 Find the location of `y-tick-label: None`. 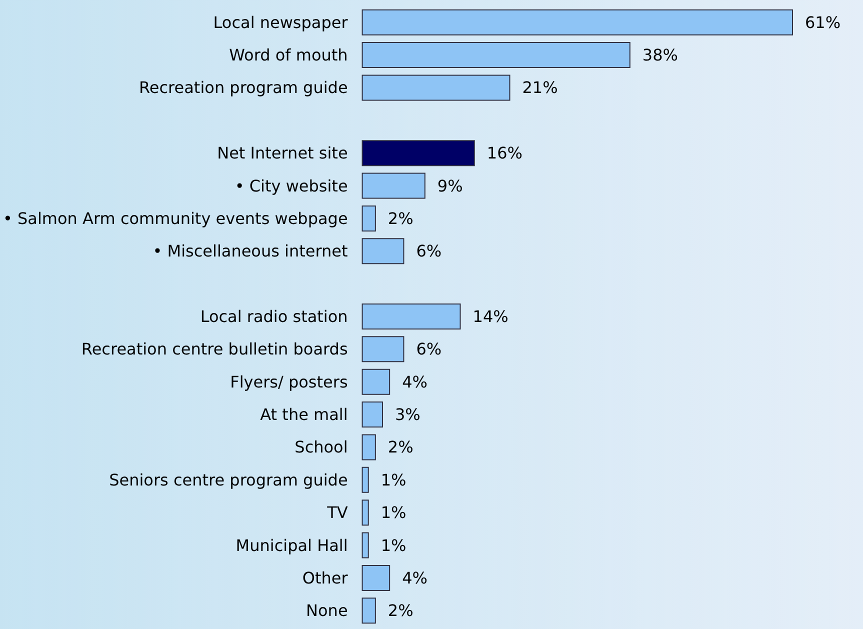

y-tick-label: None is located at coordinates (327, 610).